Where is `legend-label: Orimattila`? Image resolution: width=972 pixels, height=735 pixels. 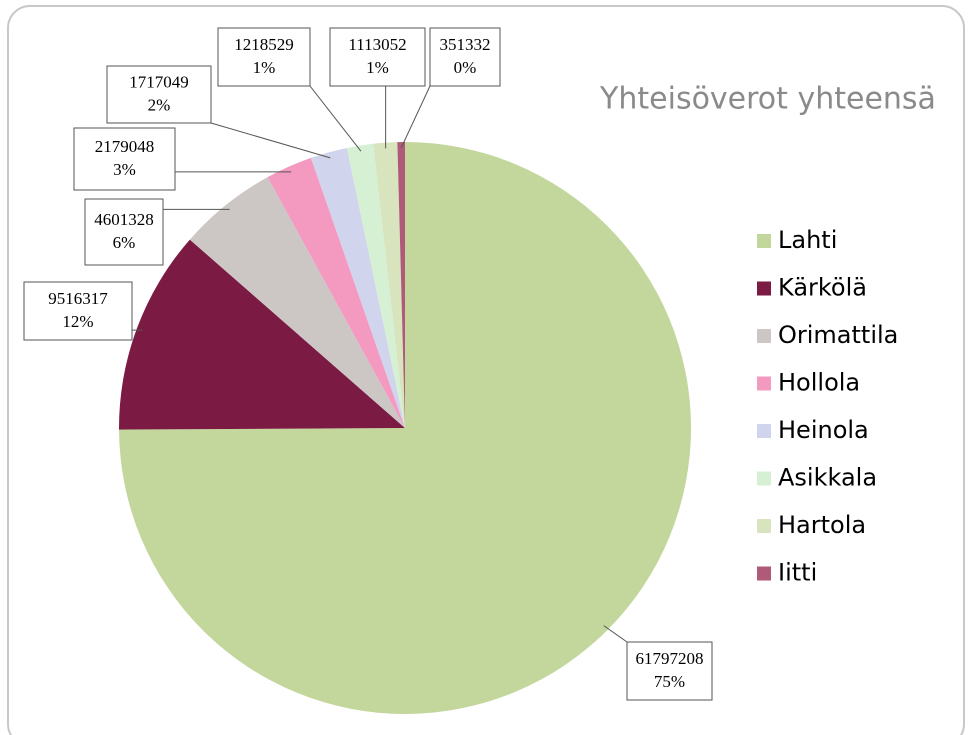
legend-label: Orimattila is located at coordinates (838, 335).